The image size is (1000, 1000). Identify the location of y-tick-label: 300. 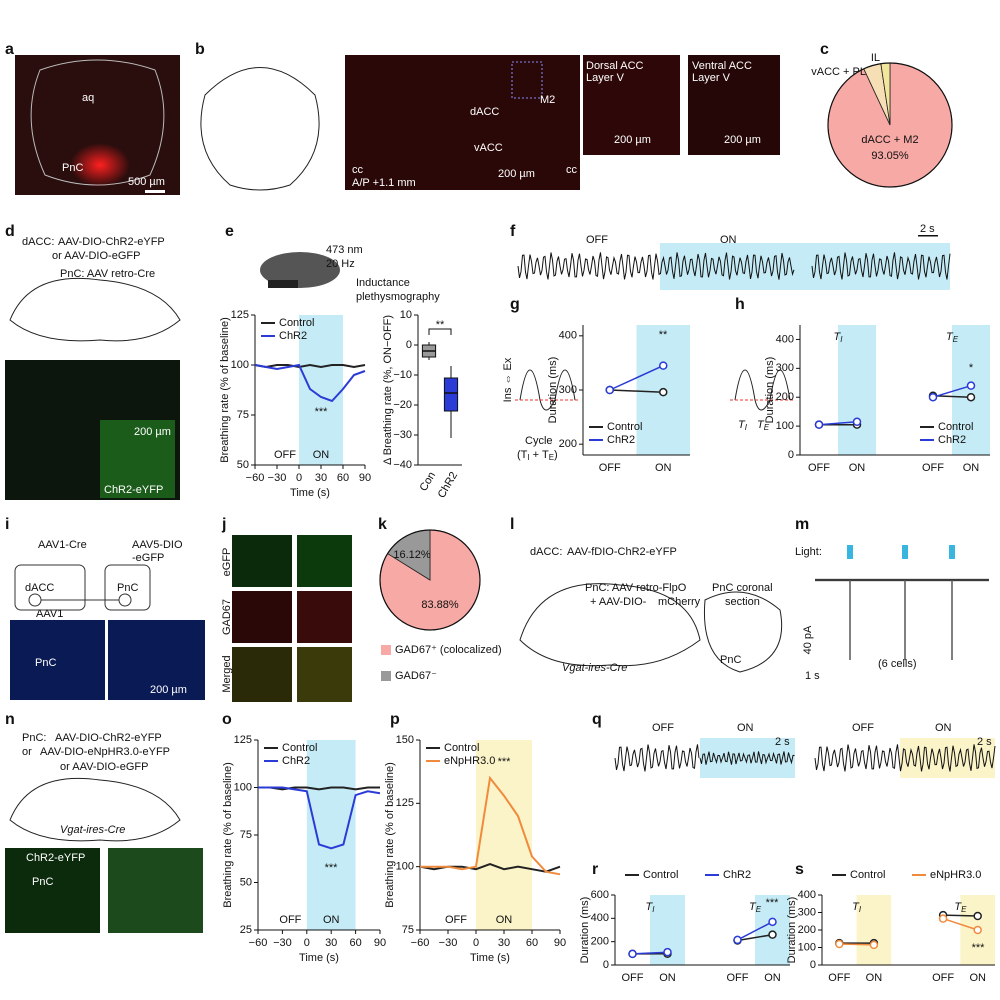
(568, 390).